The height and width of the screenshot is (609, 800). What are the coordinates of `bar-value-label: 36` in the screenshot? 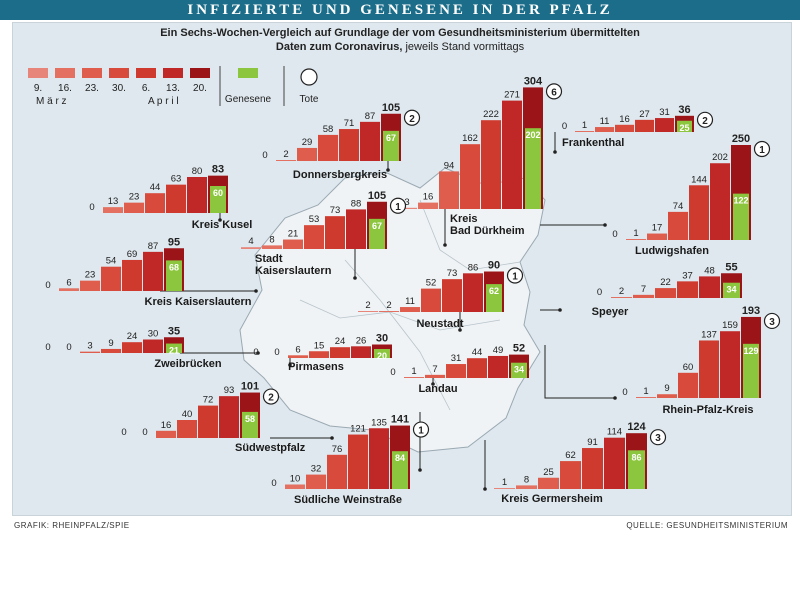 It's located at (684, 110).